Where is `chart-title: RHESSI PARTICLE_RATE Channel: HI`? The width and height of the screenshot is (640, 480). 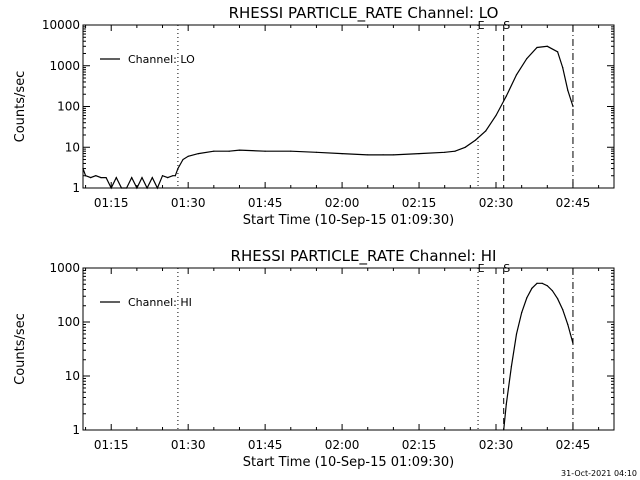 chart-title: RHESSI PARTICLE_RATE Channel: HI is located at coordinates (364, 256).